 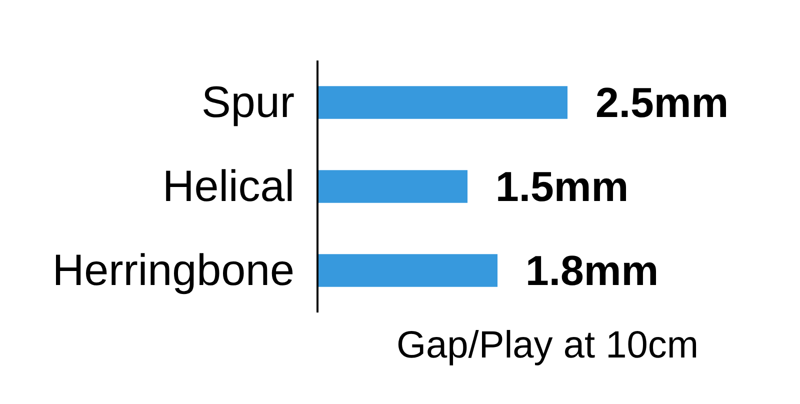 I want to click on y-tick-label: Herringbone, so click(x=173, y=270).